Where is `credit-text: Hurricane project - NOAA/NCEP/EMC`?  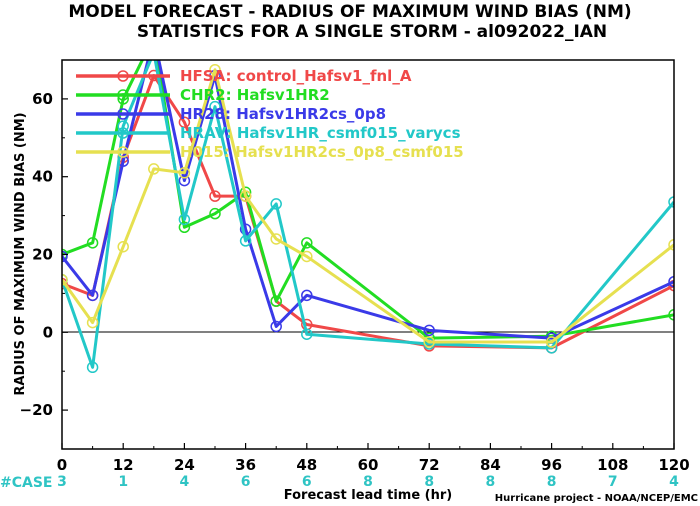 credit-text: Hurricane project - NOAA/NCEP/EMC is located at coordinates (596, 498).